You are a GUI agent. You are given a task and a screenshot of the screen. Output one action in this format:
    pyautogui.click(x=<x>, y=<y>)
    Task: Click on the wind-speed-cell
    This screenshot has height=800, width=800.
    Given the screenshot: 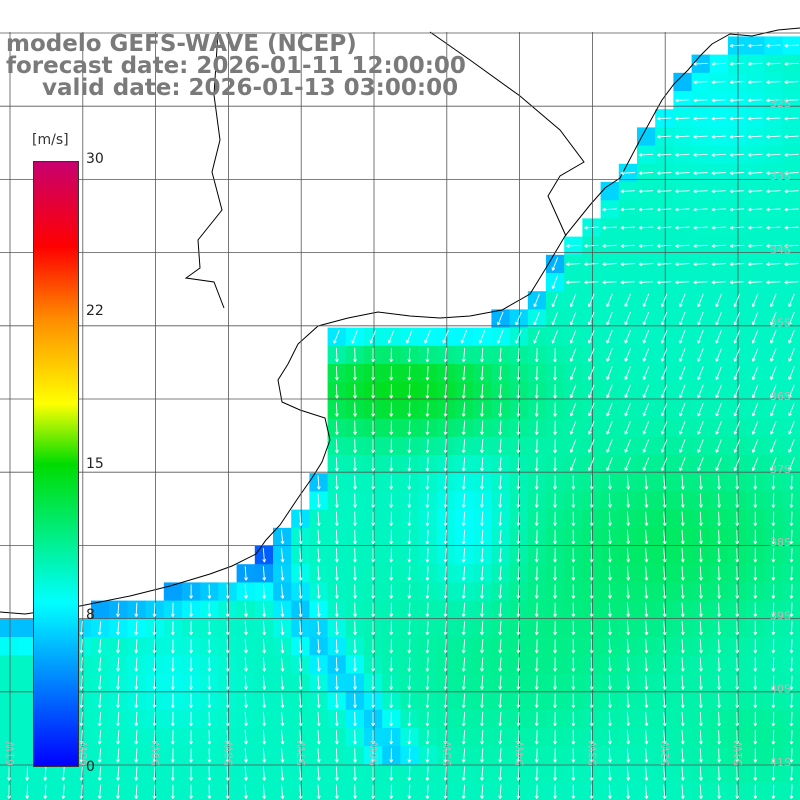 What is the action you would take?
    pyautogui.click(x=9, y=646)
    